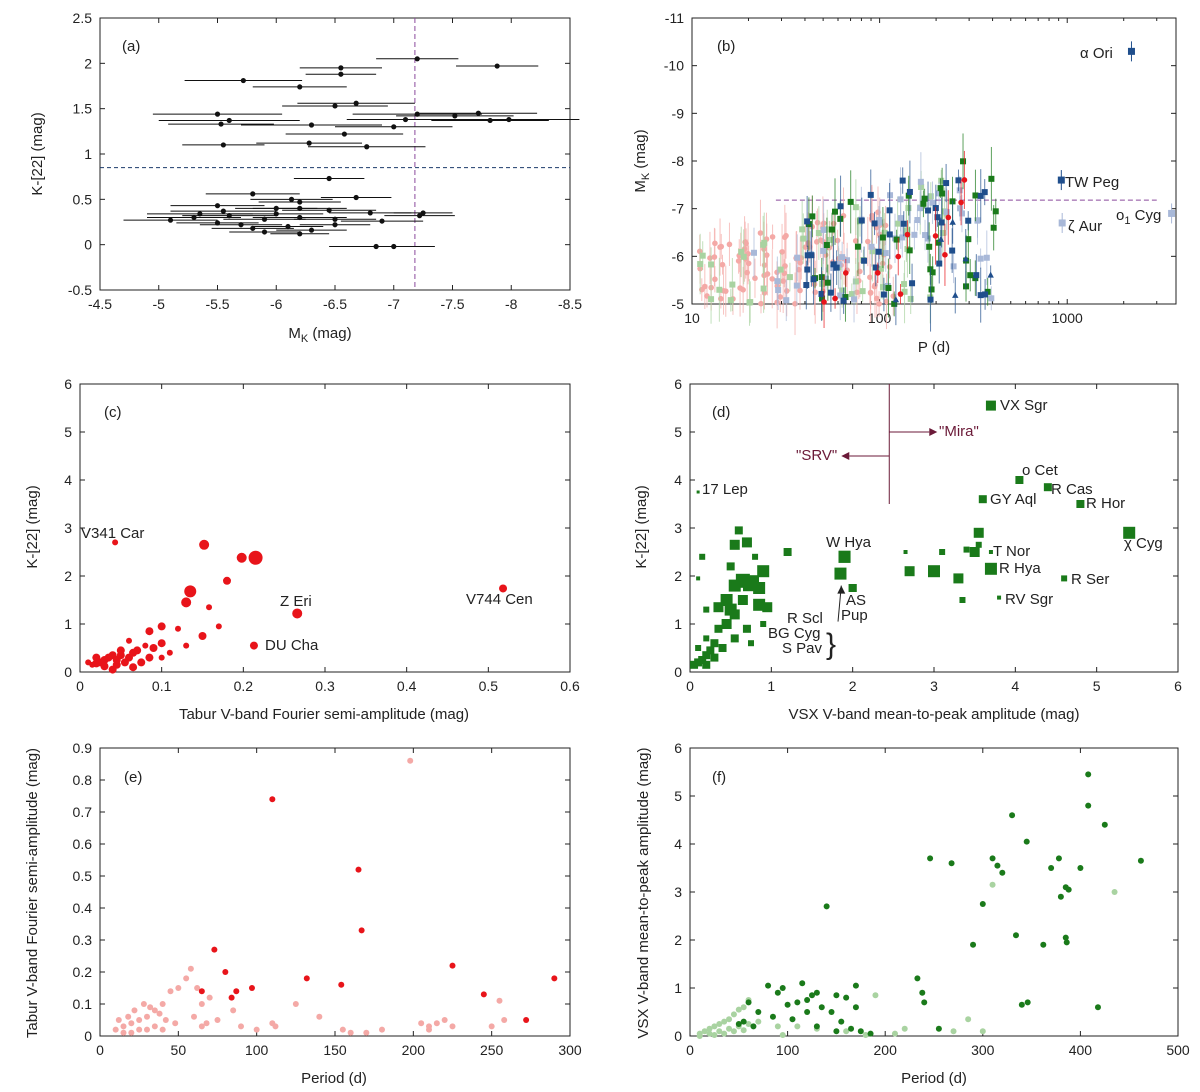  I want to click on y-tick-label: 2.5, so click(83, 18).